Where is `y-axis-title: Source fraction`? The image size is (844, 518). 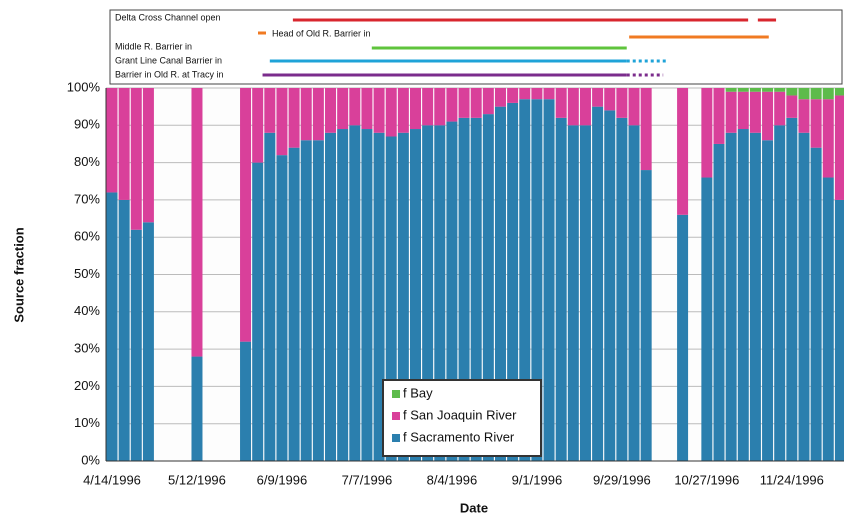
y-axis-title: Source fraction is located at coordinates (18, 274).